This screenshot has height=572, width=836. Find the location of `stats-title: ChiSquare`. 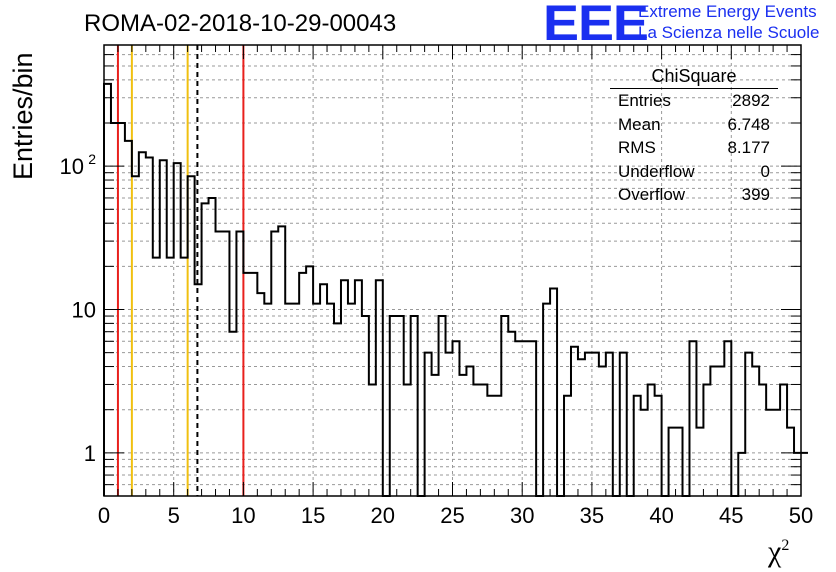

stats-title: ChiSquare is located at coordinates (694, 77).